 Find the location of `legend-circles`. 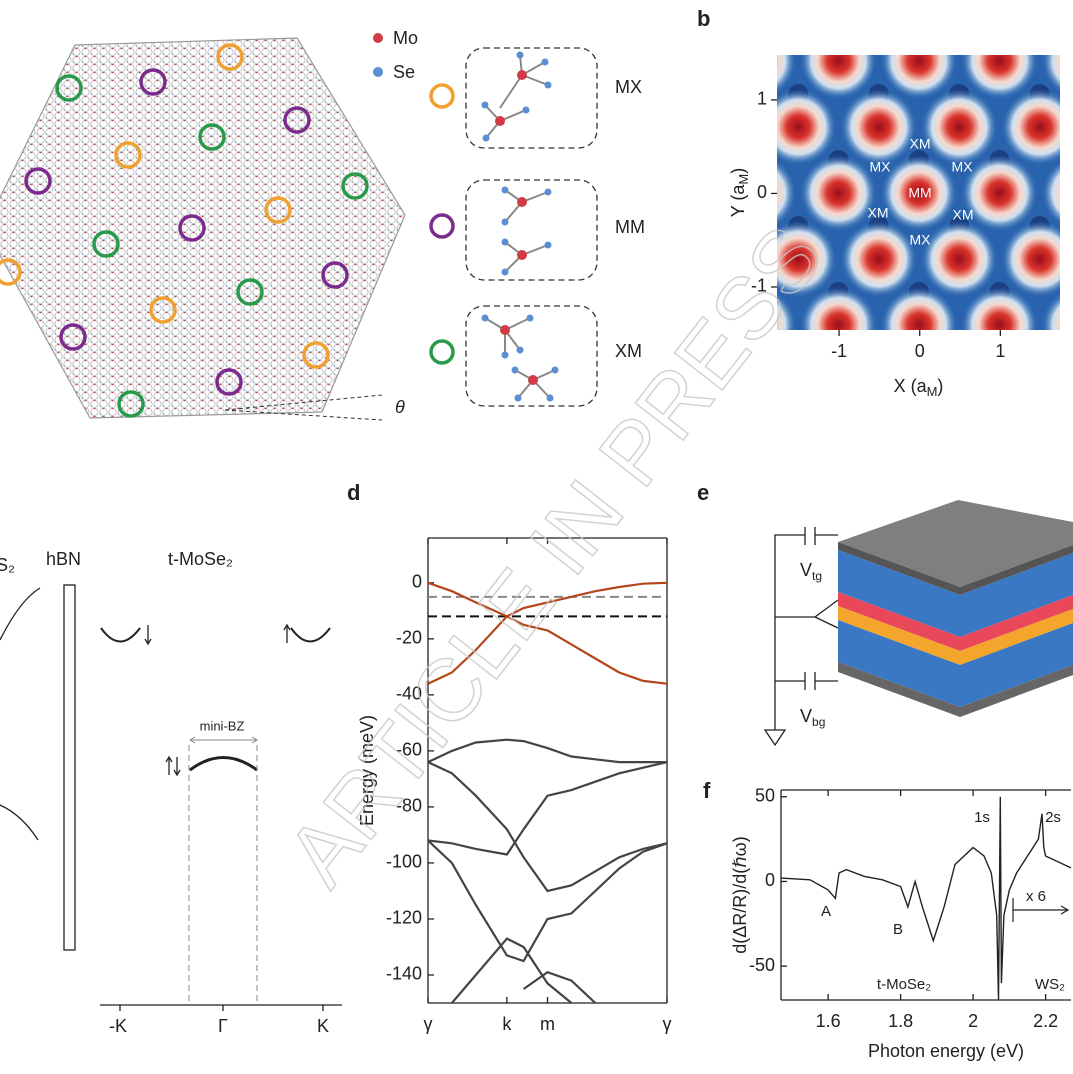

legend-circles is located at coordinates (442, 224).